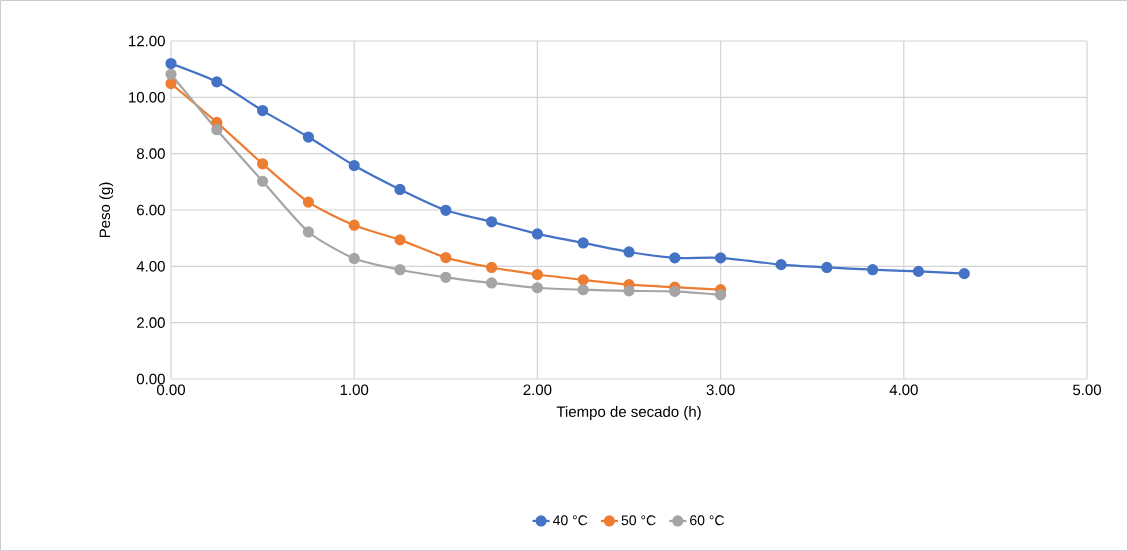 The height and width of the screenshot is (551, 1128). Describe the element at coordinates (570, 520) in the screenshot. I see `legend-label: 40 °C` at that location.